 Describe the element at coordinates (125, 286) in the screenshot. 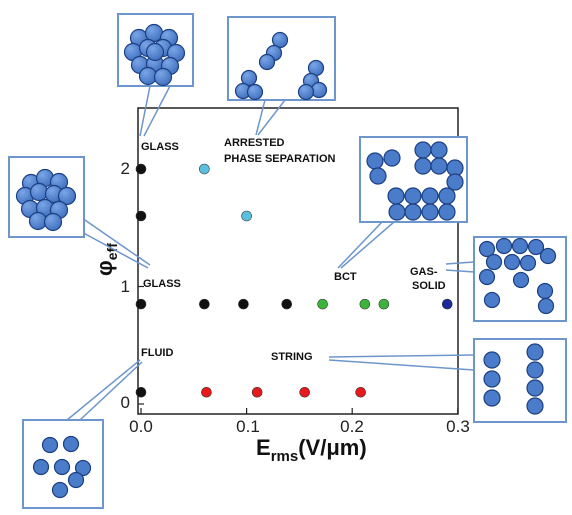

I see `y-tick-label-1: 1` at that location.